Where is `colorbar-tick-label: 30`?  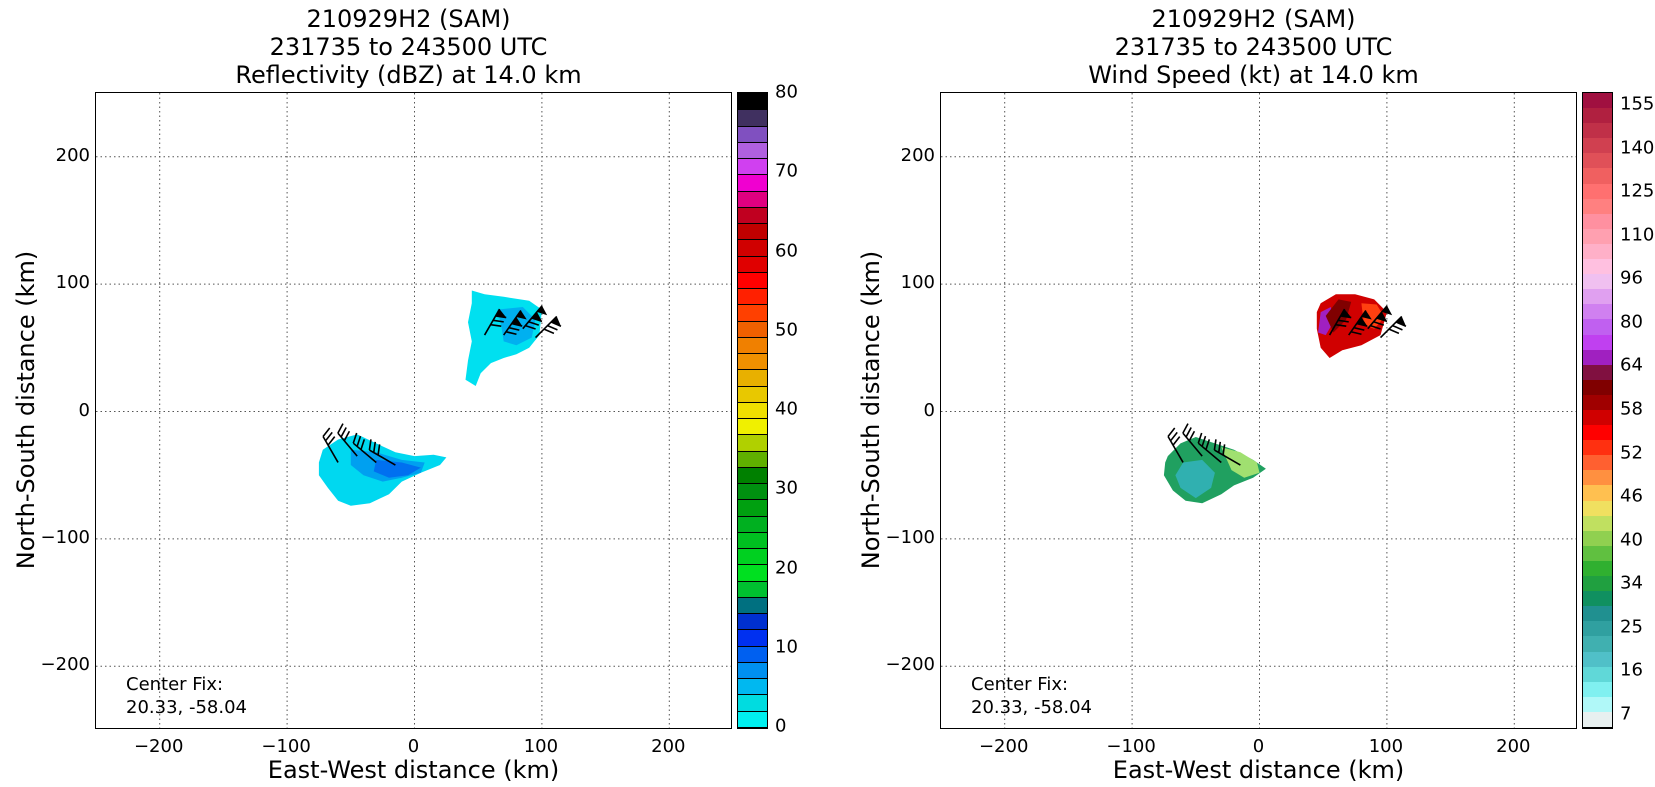
colorbar-tick-label: 30 is located at coordinates (786, 488).